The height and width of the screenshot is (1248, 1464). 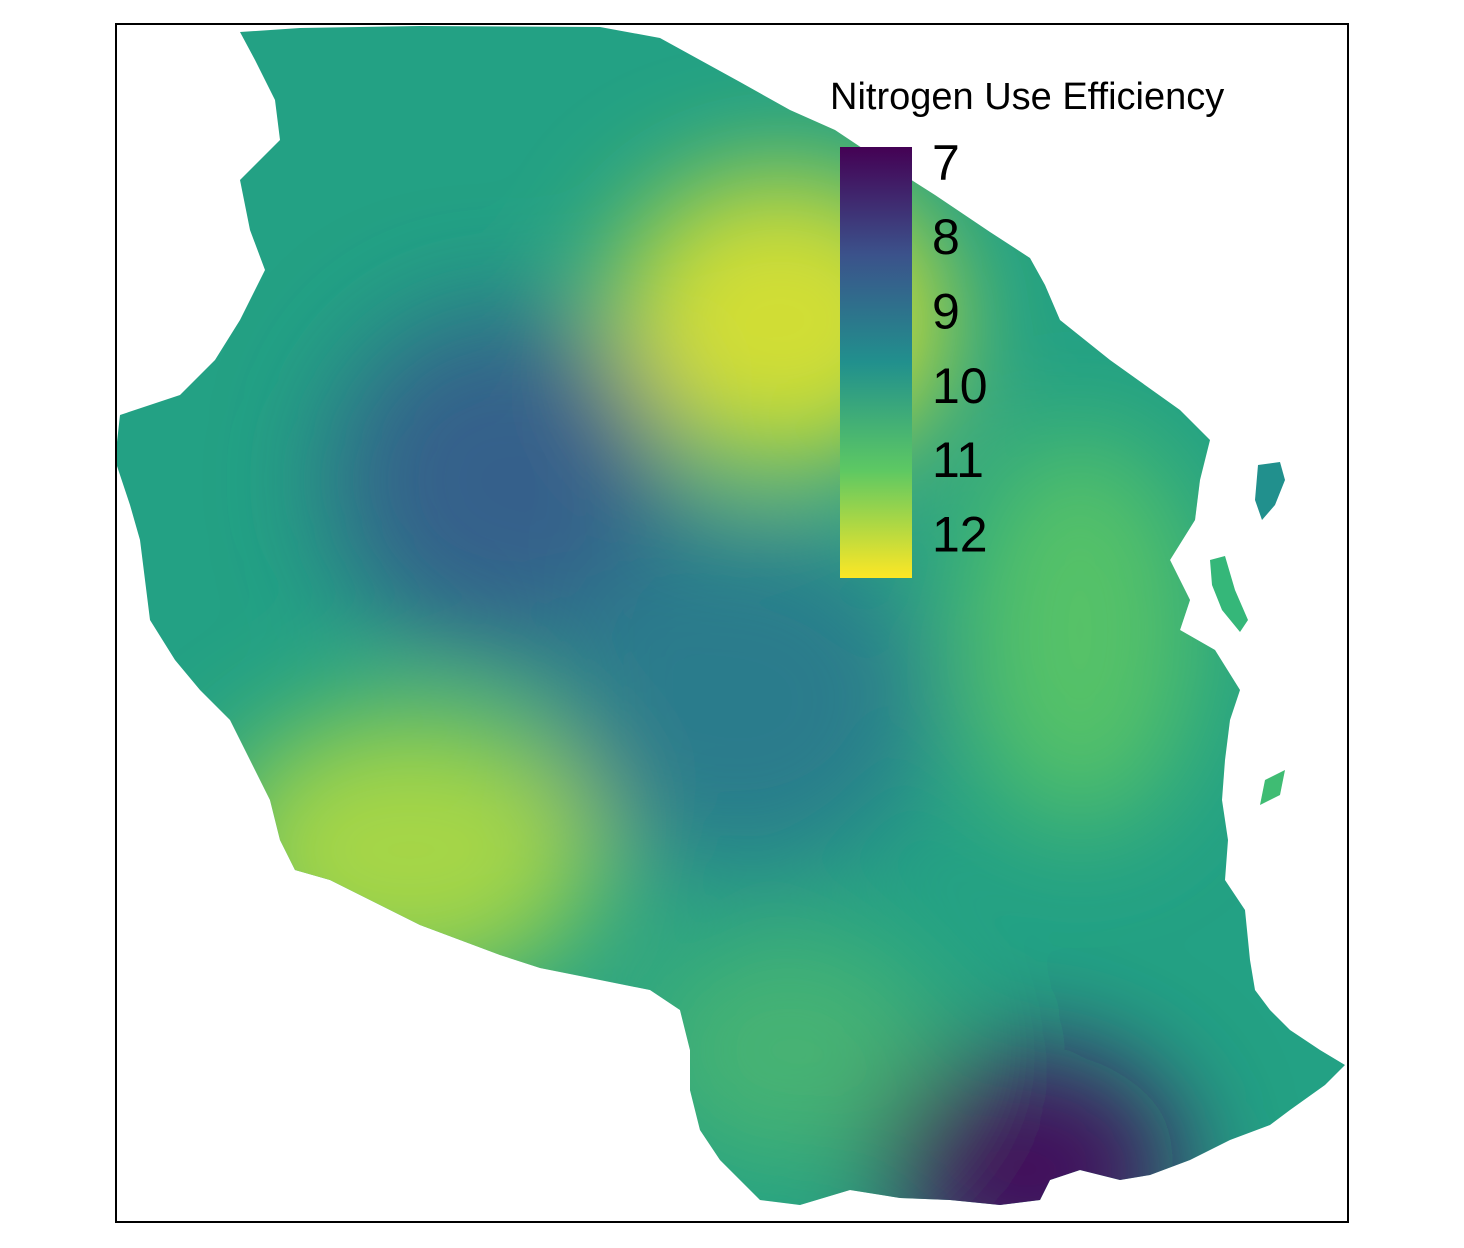 What do you see at coordinates (1247, 633) in the screenshot?
I see `islands` at bounding box center [1247, 633].